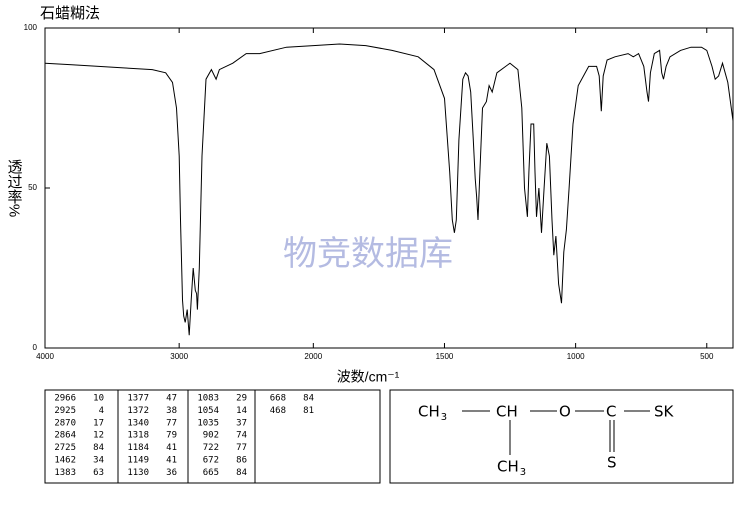 The height and width of the screenshot is (510, 737). What do you see at coordinates (308, 411) in the screenshot?
I see `peak-transmittance: 81` at bounding box center [308, 411].